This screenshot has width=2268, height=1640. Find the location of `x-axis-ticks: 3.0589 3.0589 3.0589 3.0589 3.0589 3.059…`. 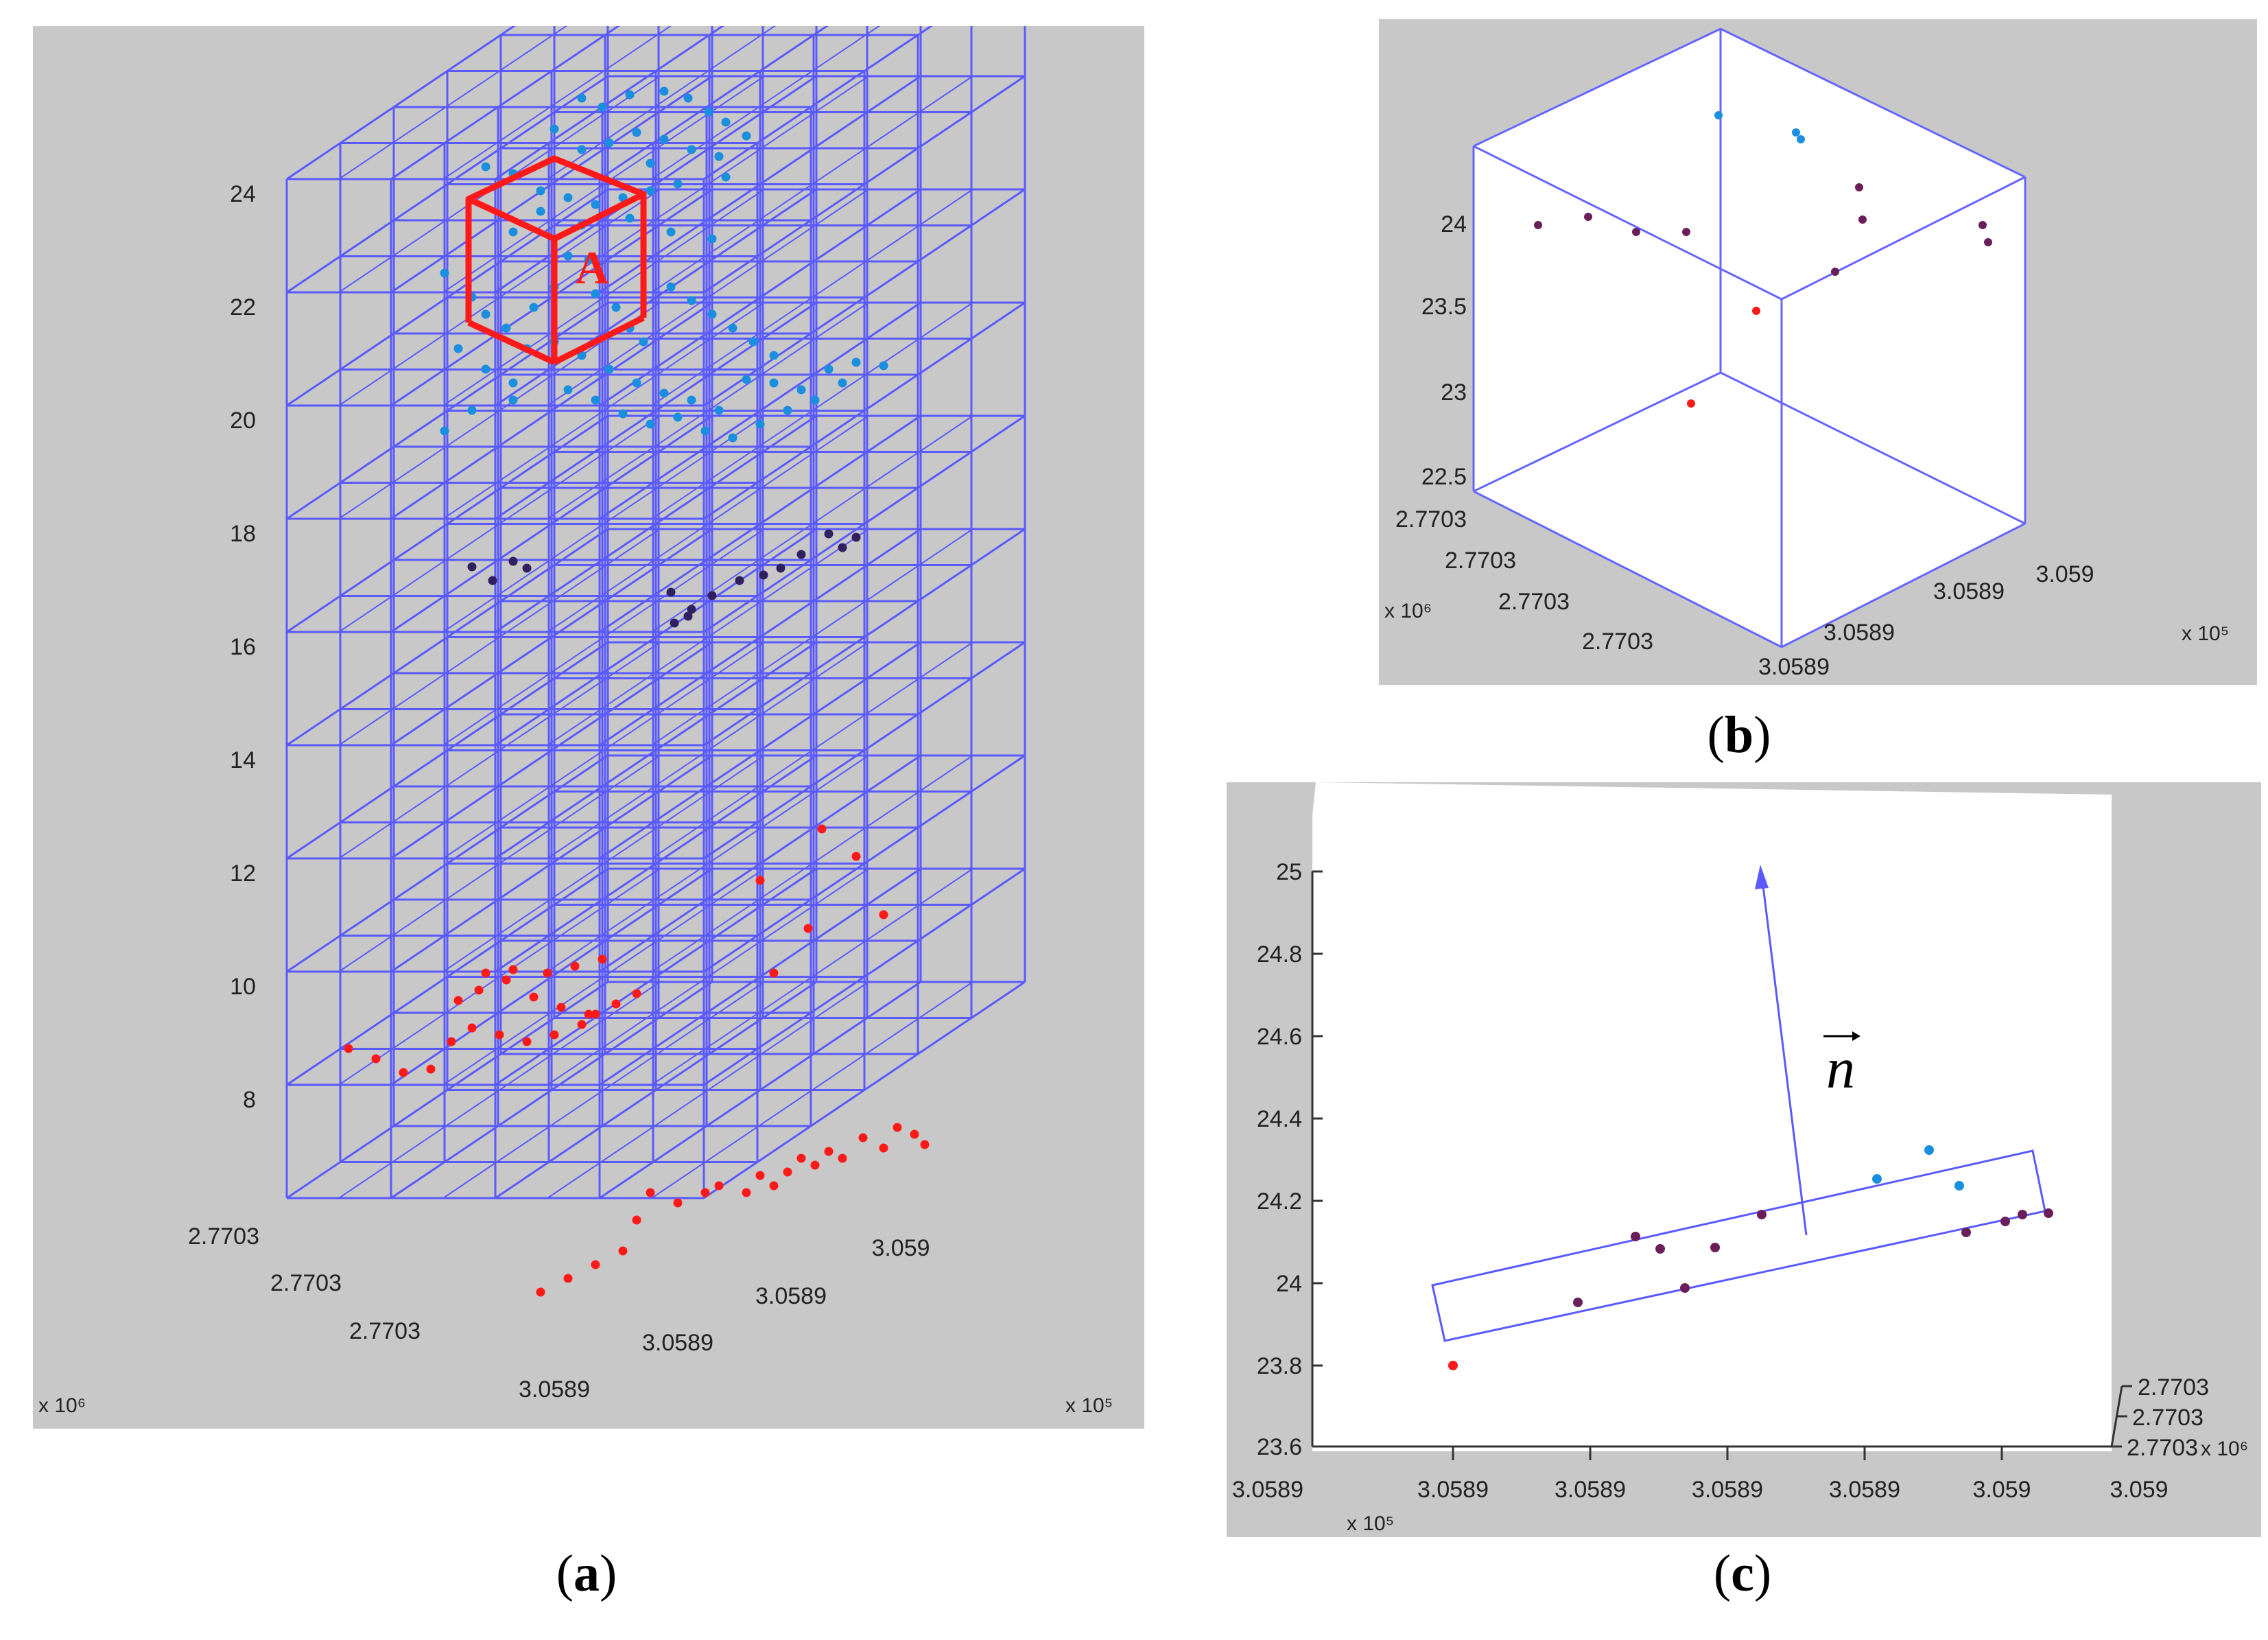

x-axis-ticks: 3.0589 3.0589 3.0589 3.0589 3.0589 3.059… is located at coordinates (1701, 1474).